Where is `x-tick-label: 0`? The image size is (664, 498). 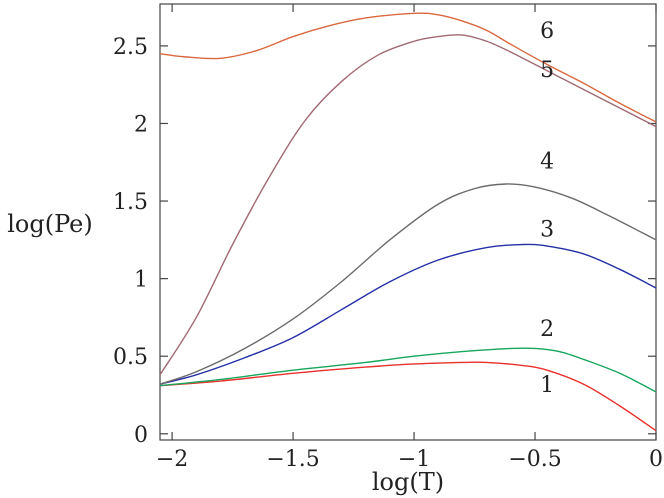
x-tick-label: 0 is located at coordinates (656, 459).